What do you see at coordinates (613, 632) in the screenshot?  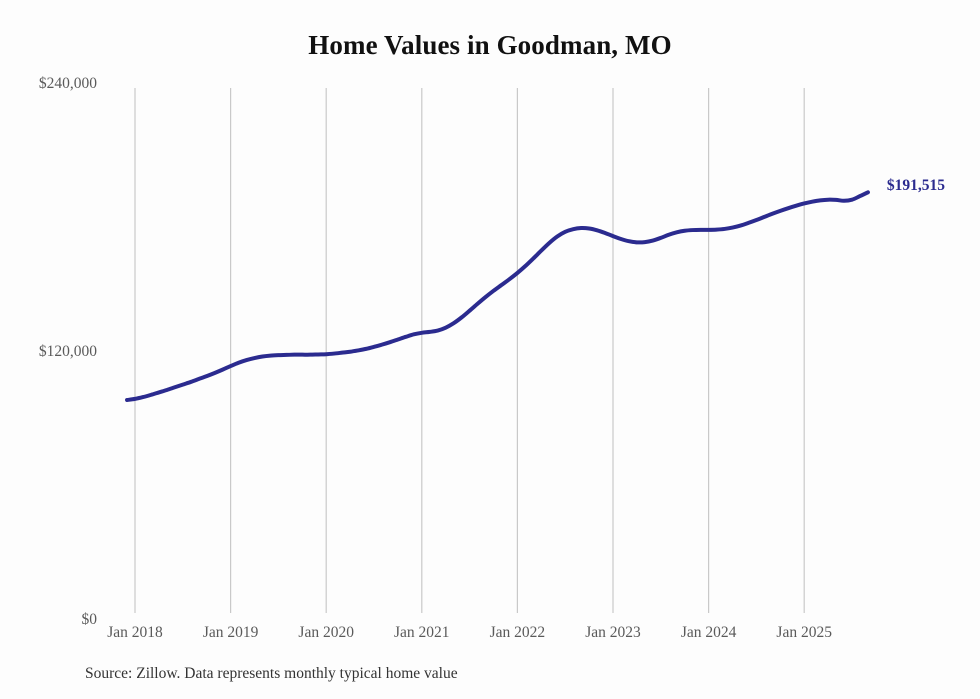 I see `x-tick-label: Jan 2023` at bounding box center [613, 632].